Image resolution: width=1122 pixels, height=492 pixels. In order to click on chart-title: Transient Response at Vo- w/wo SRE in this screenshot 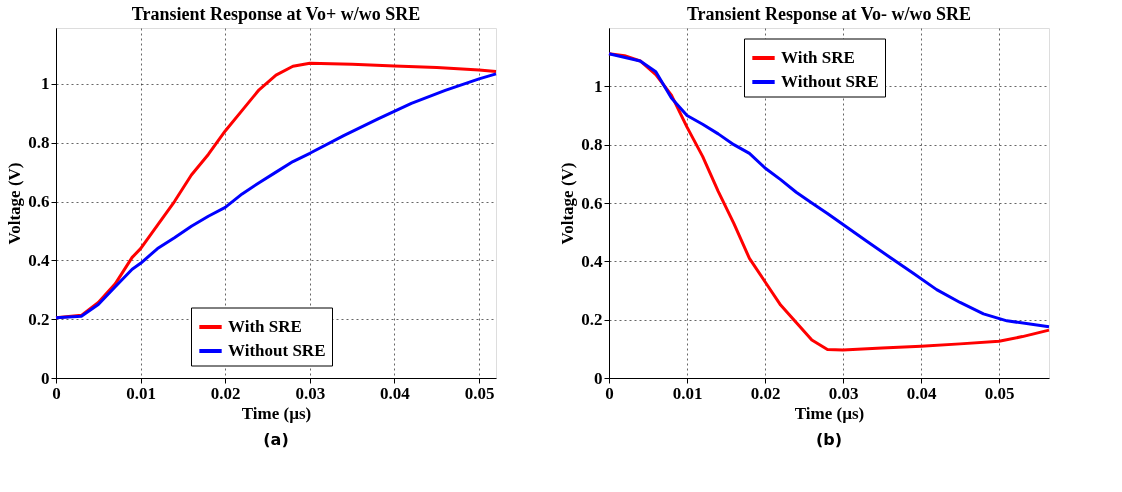, I will do `click(829, 14)`.